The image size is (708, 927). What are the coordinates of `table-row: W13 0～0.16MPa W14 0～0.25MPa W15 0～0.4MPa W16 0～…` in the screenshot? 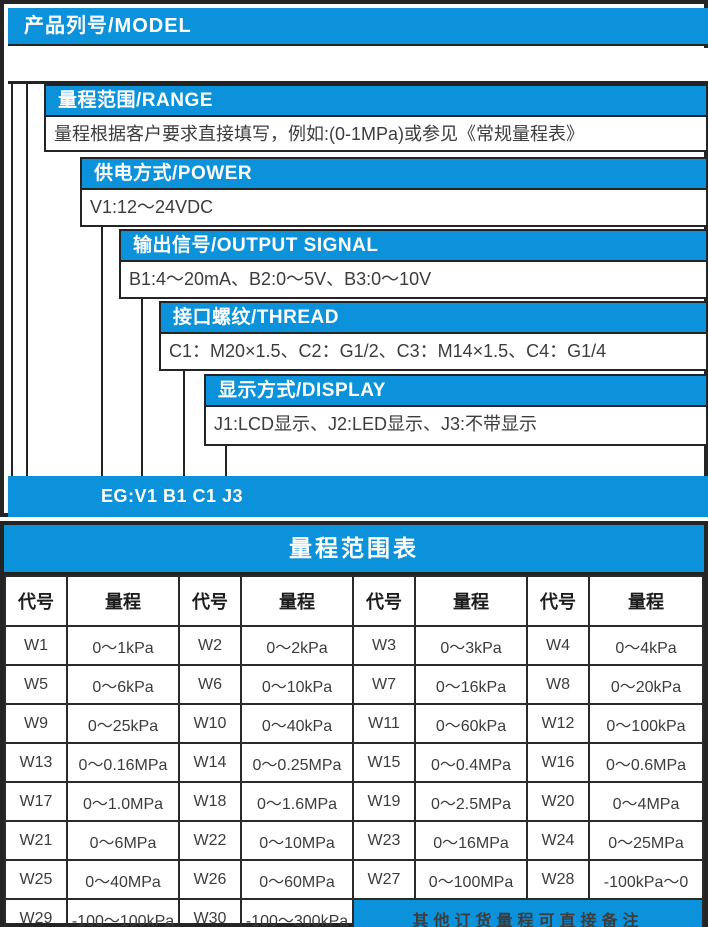 It's located at (354, 762).